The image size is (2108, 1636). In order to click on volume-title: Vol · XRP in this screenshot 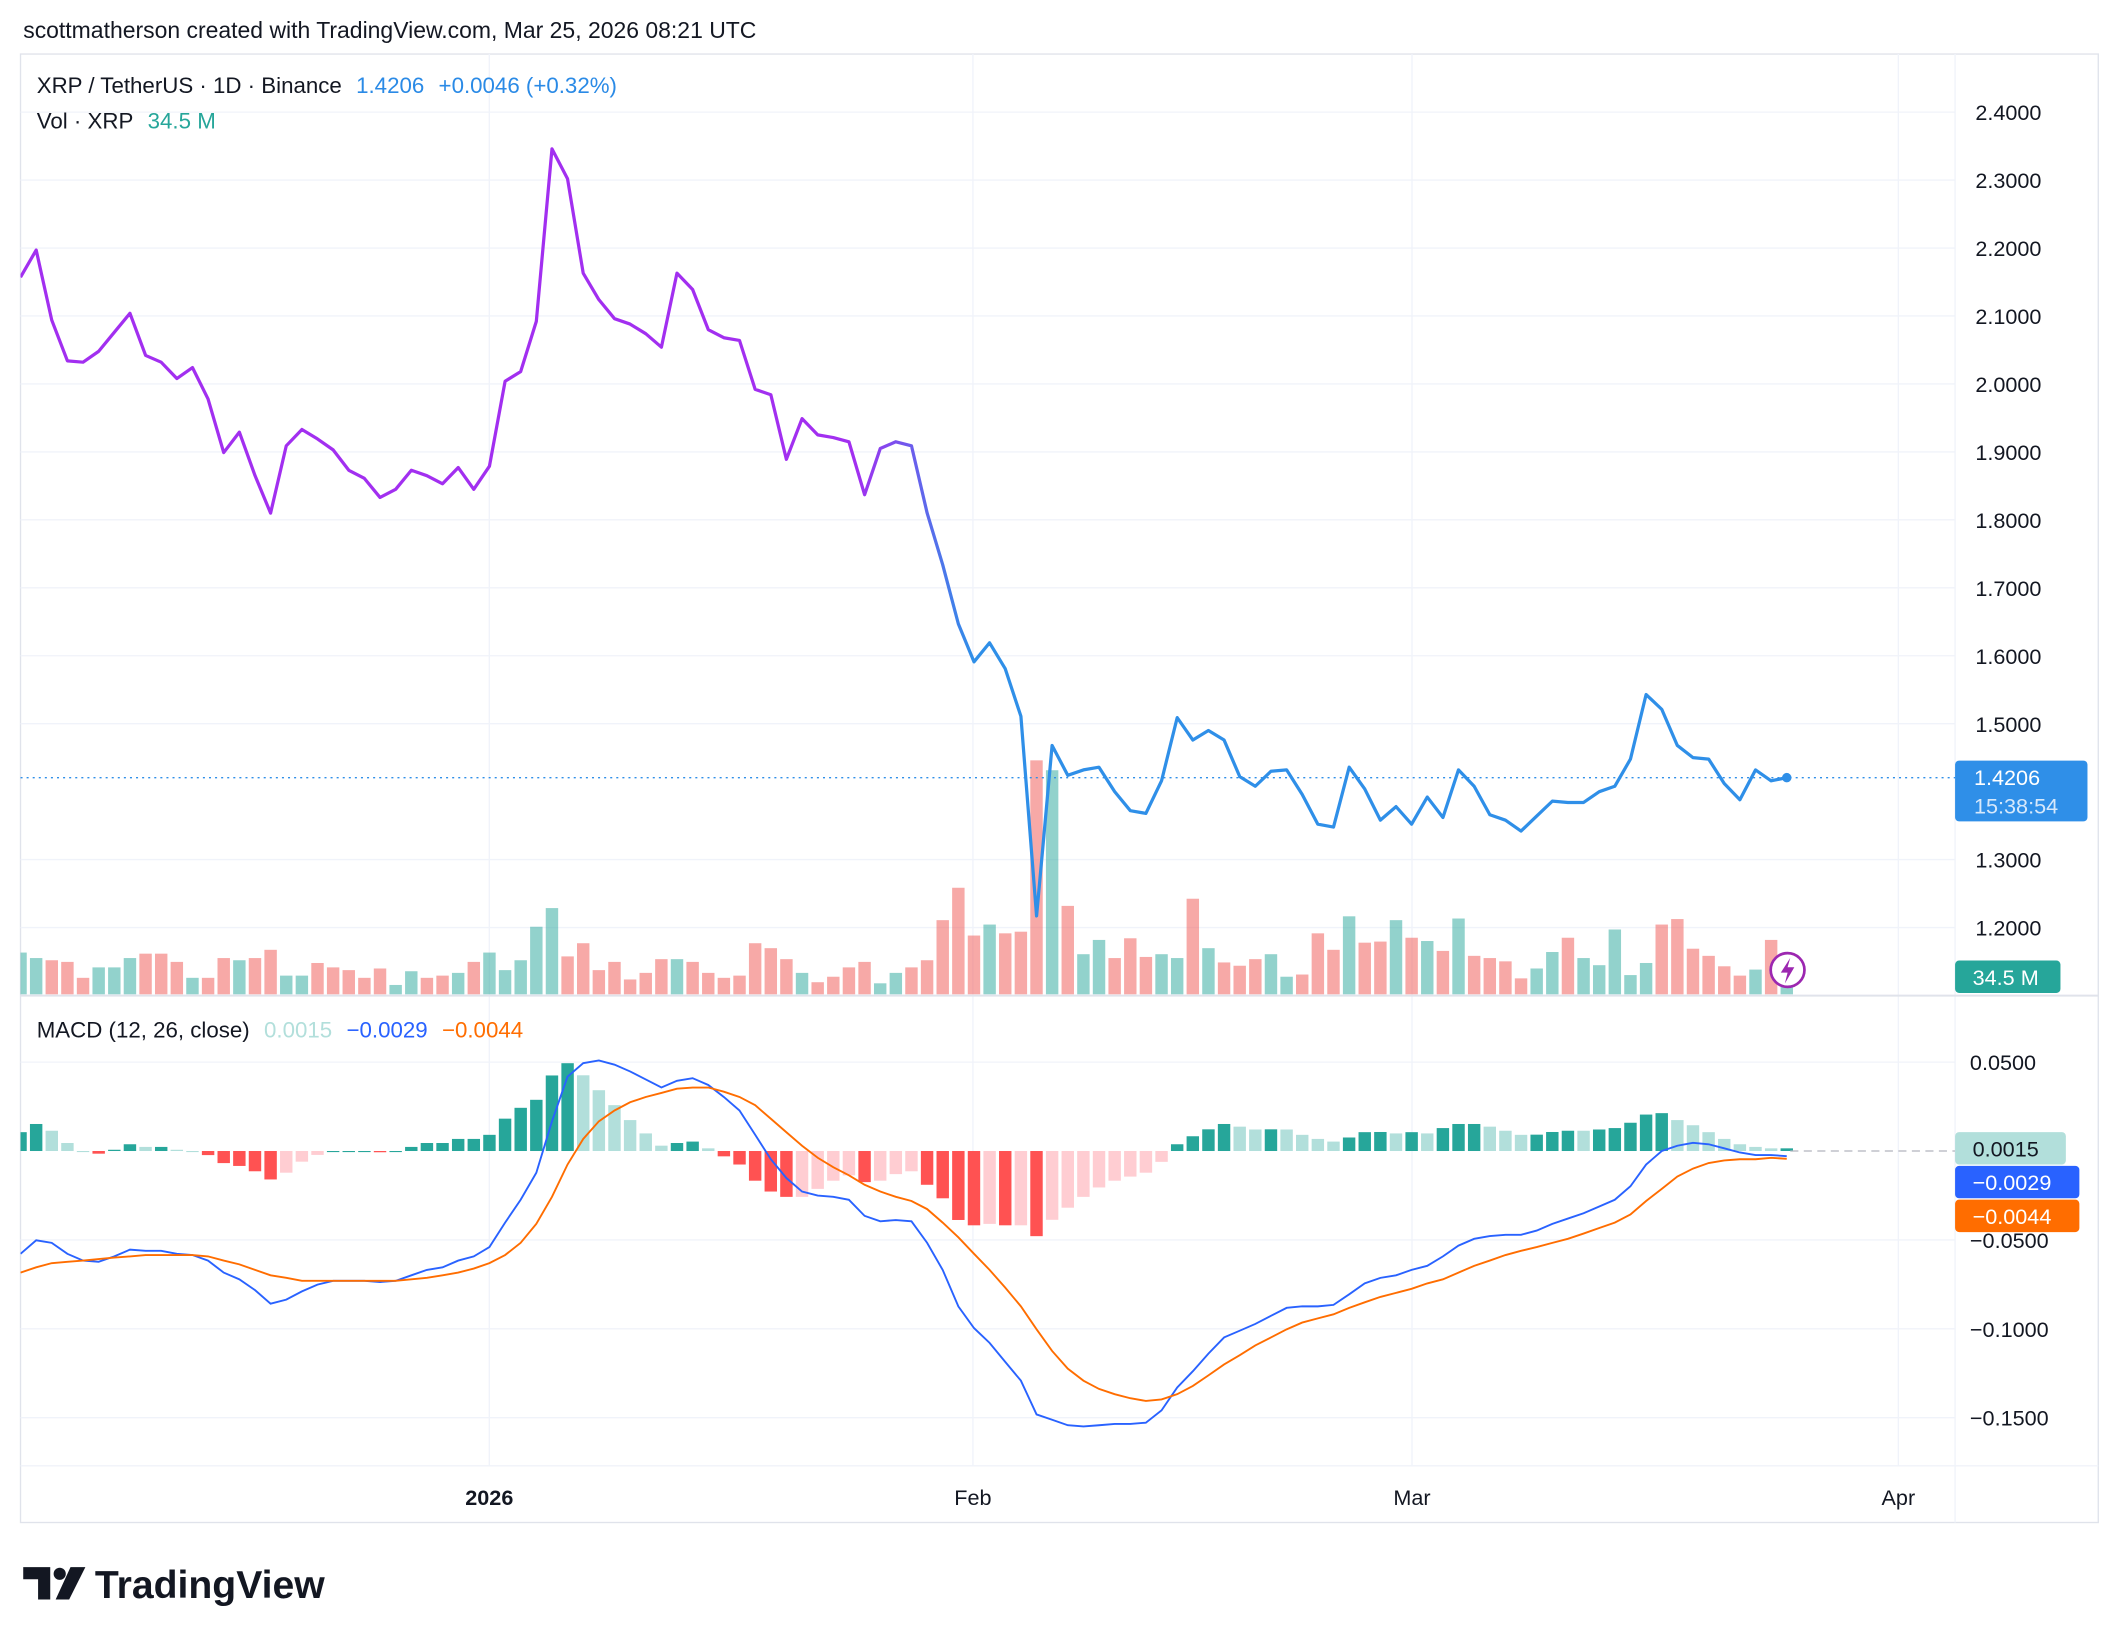, I will do `click(85, 120)`.